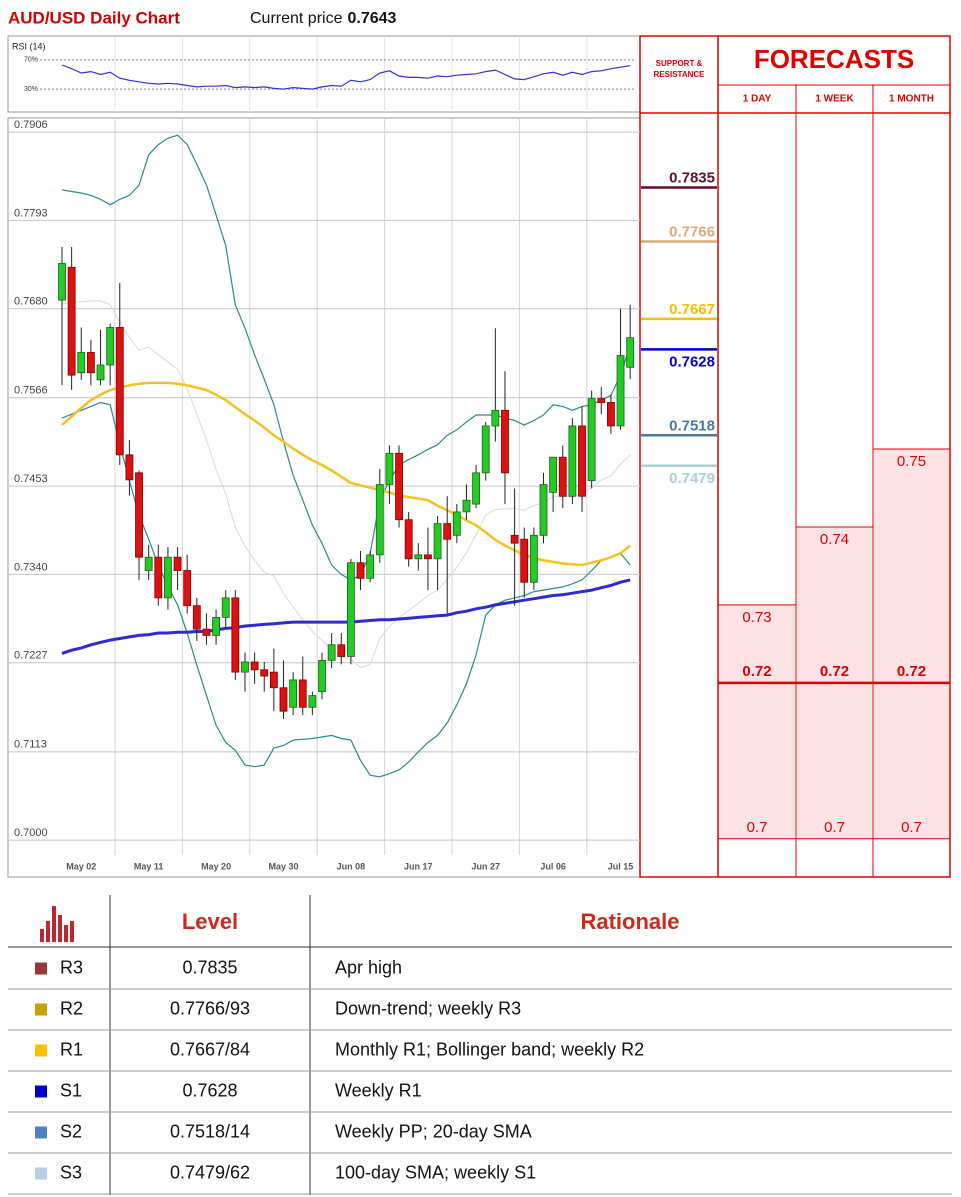  I want to click on forecasts-title: FORECASTS, so click(834, 59).